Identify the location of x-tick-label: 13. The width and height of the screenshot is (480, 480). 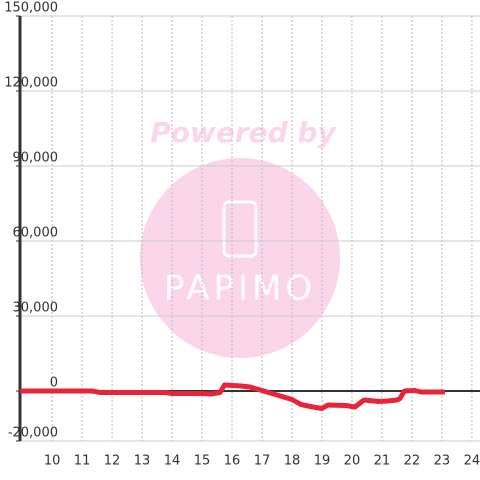
(142, 461).